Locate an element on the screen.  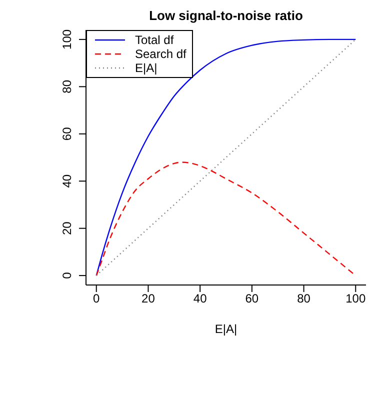
y-tick-label: 0 is located at coordinates (67, 275).